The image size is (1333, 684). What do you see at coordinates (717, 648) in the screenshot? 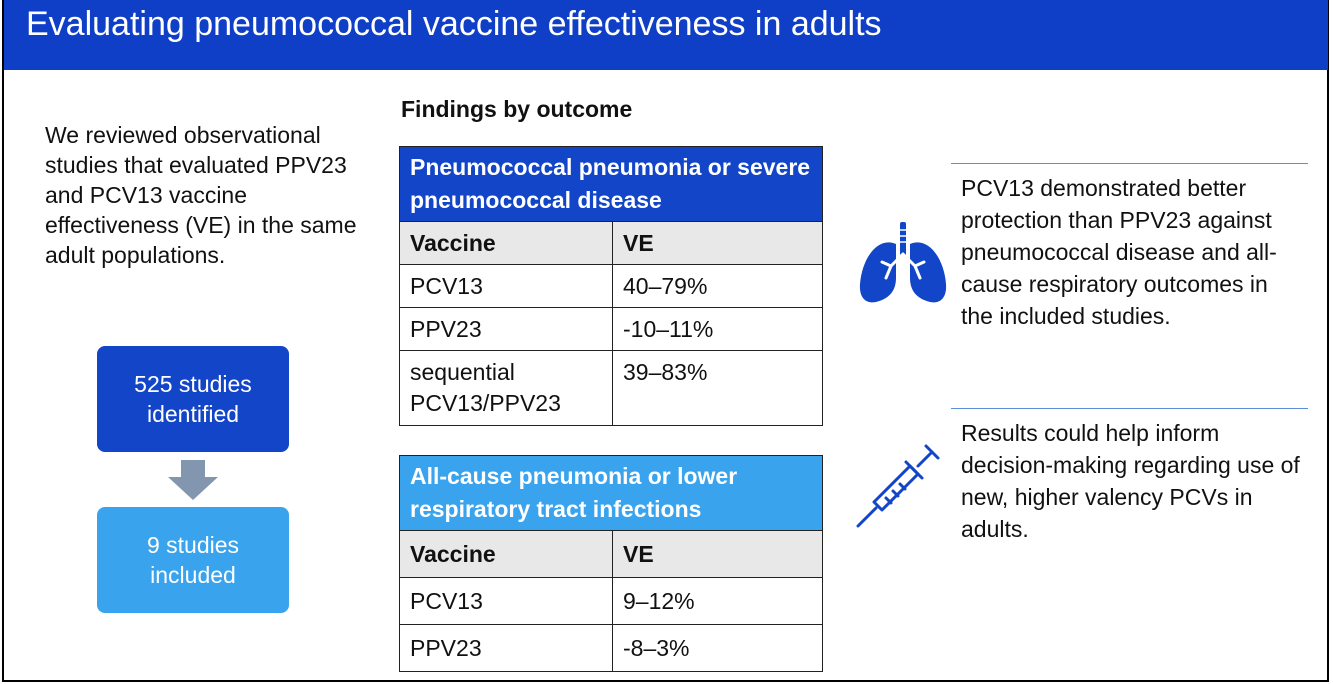
I see `ve-cell: -8–3%` at bounding box center [717, 648].